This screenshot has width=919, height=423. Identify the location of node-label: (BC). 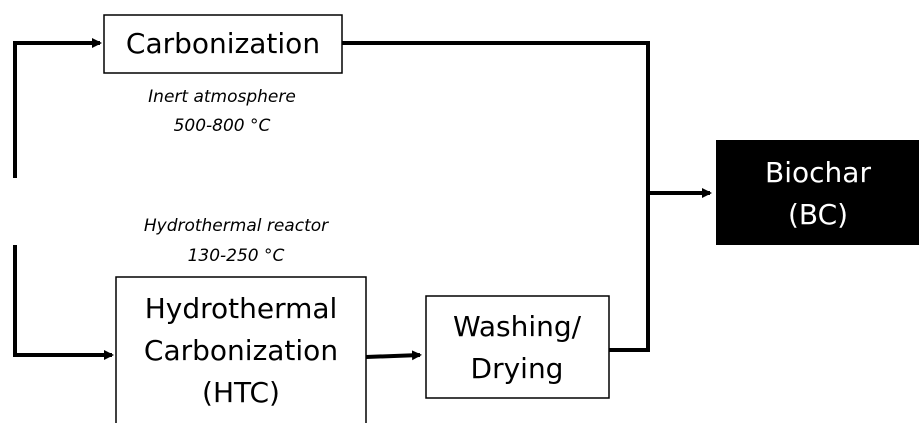
(818, 214).